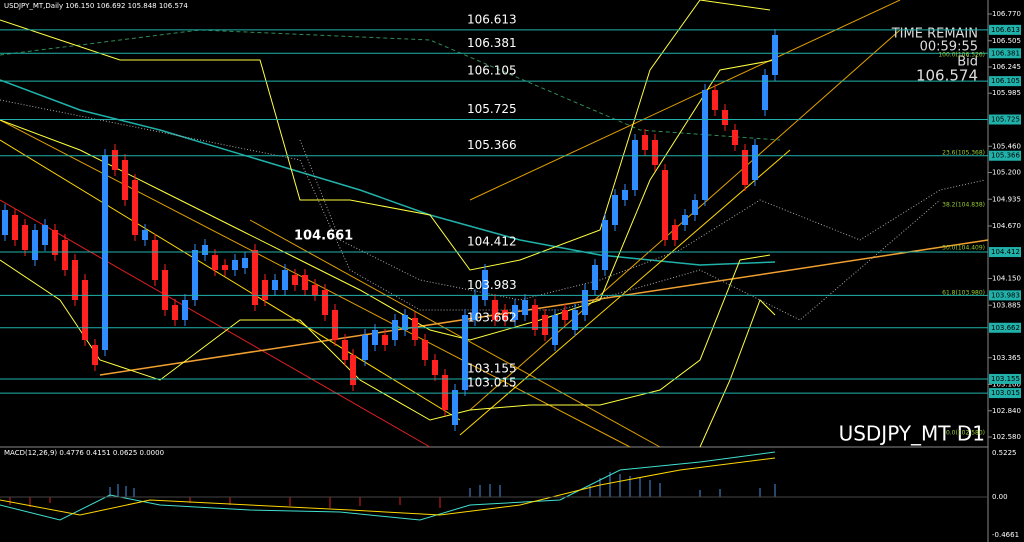  I want to click on time-remain: 00:59:55, so click(949, 47).